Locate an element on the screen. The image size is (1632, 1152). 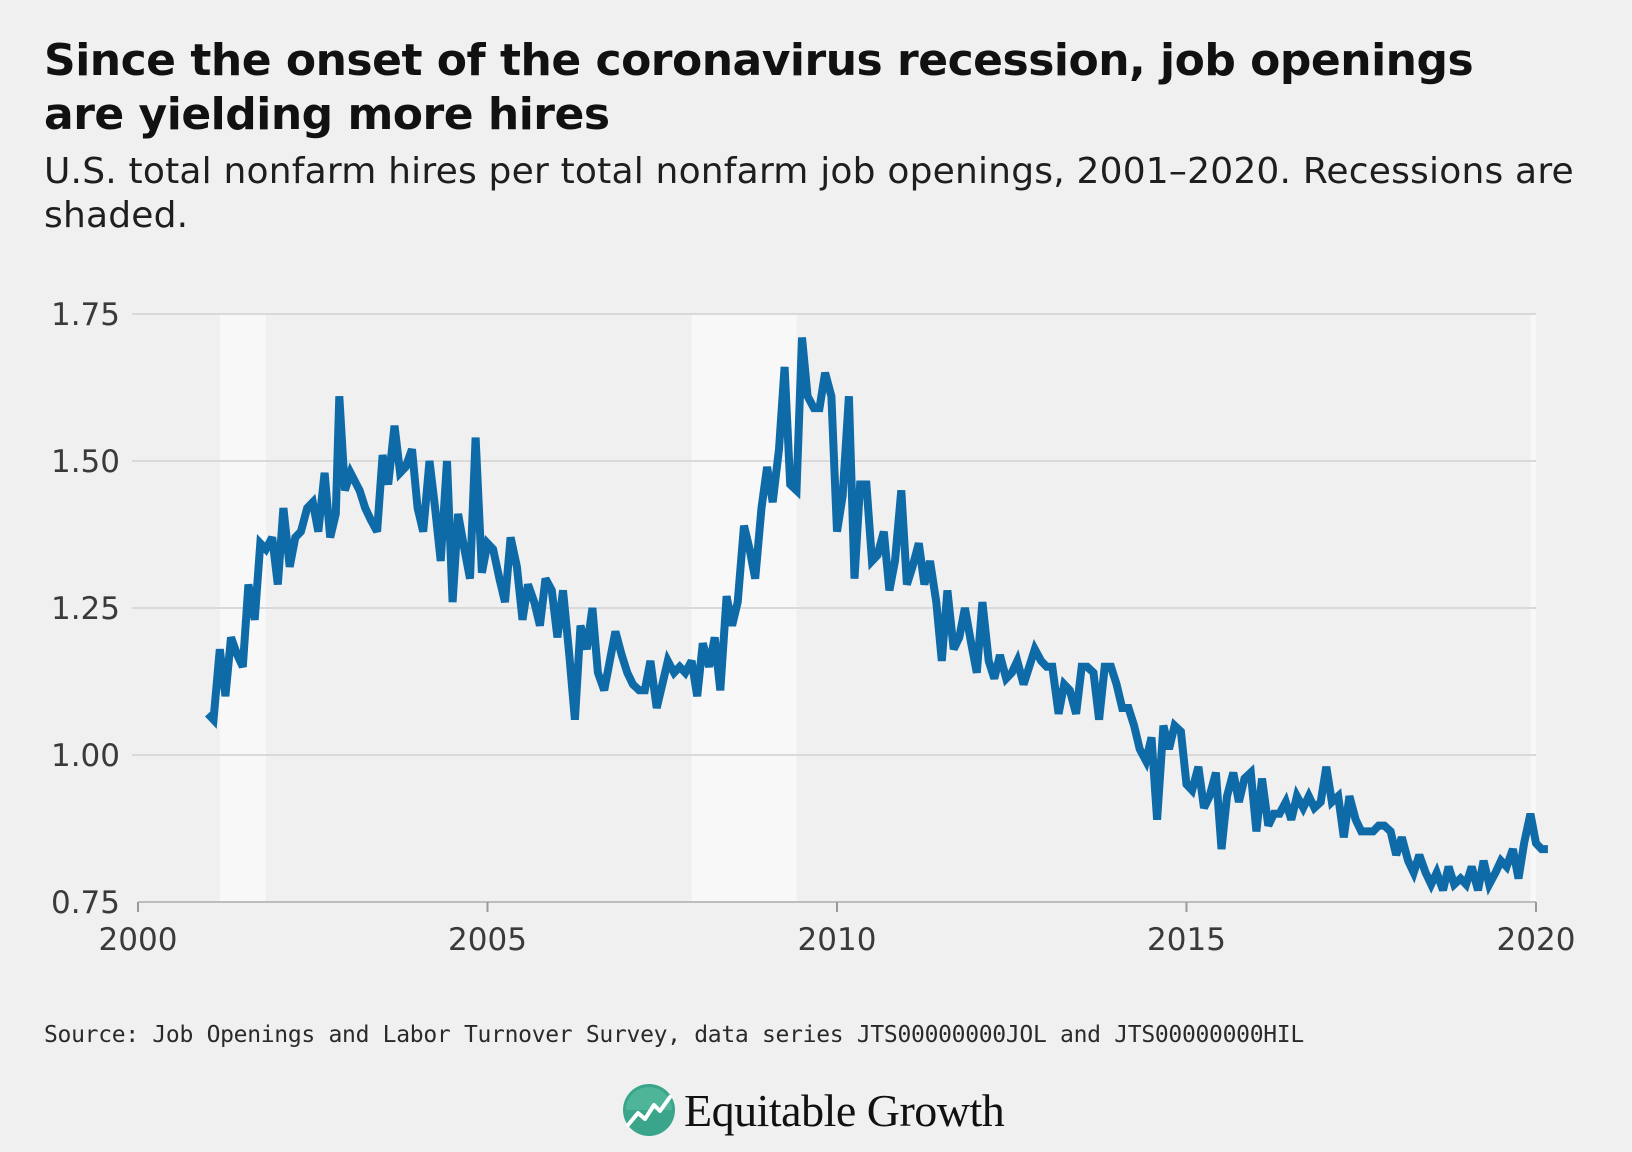
x-tick-label: 2020 is located at coordinates (1536, 940).